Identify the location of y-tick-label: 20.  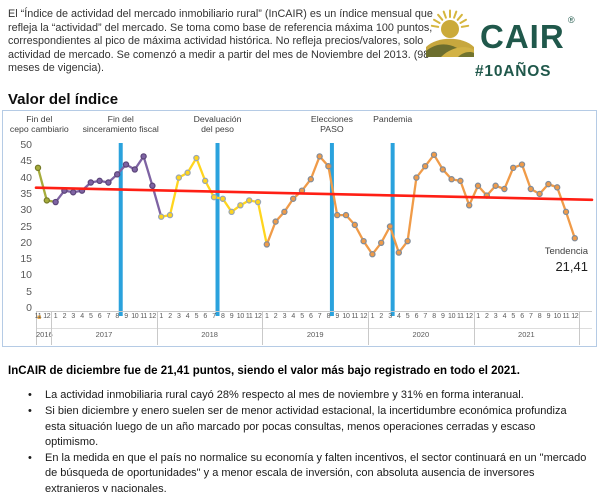
(26, 242).